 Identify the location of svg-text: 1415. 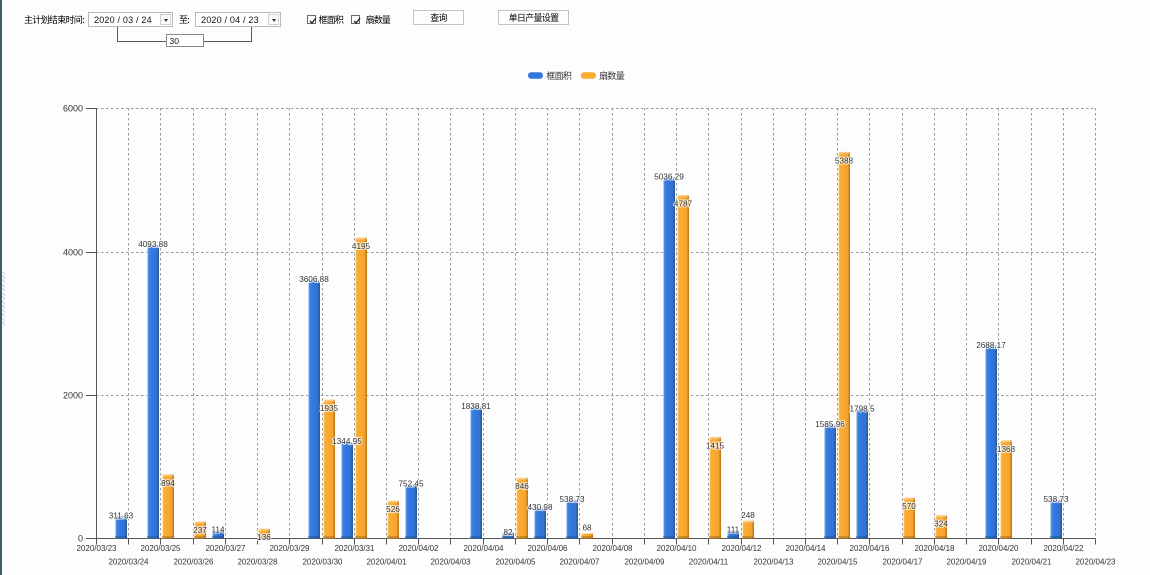
(715, 445).